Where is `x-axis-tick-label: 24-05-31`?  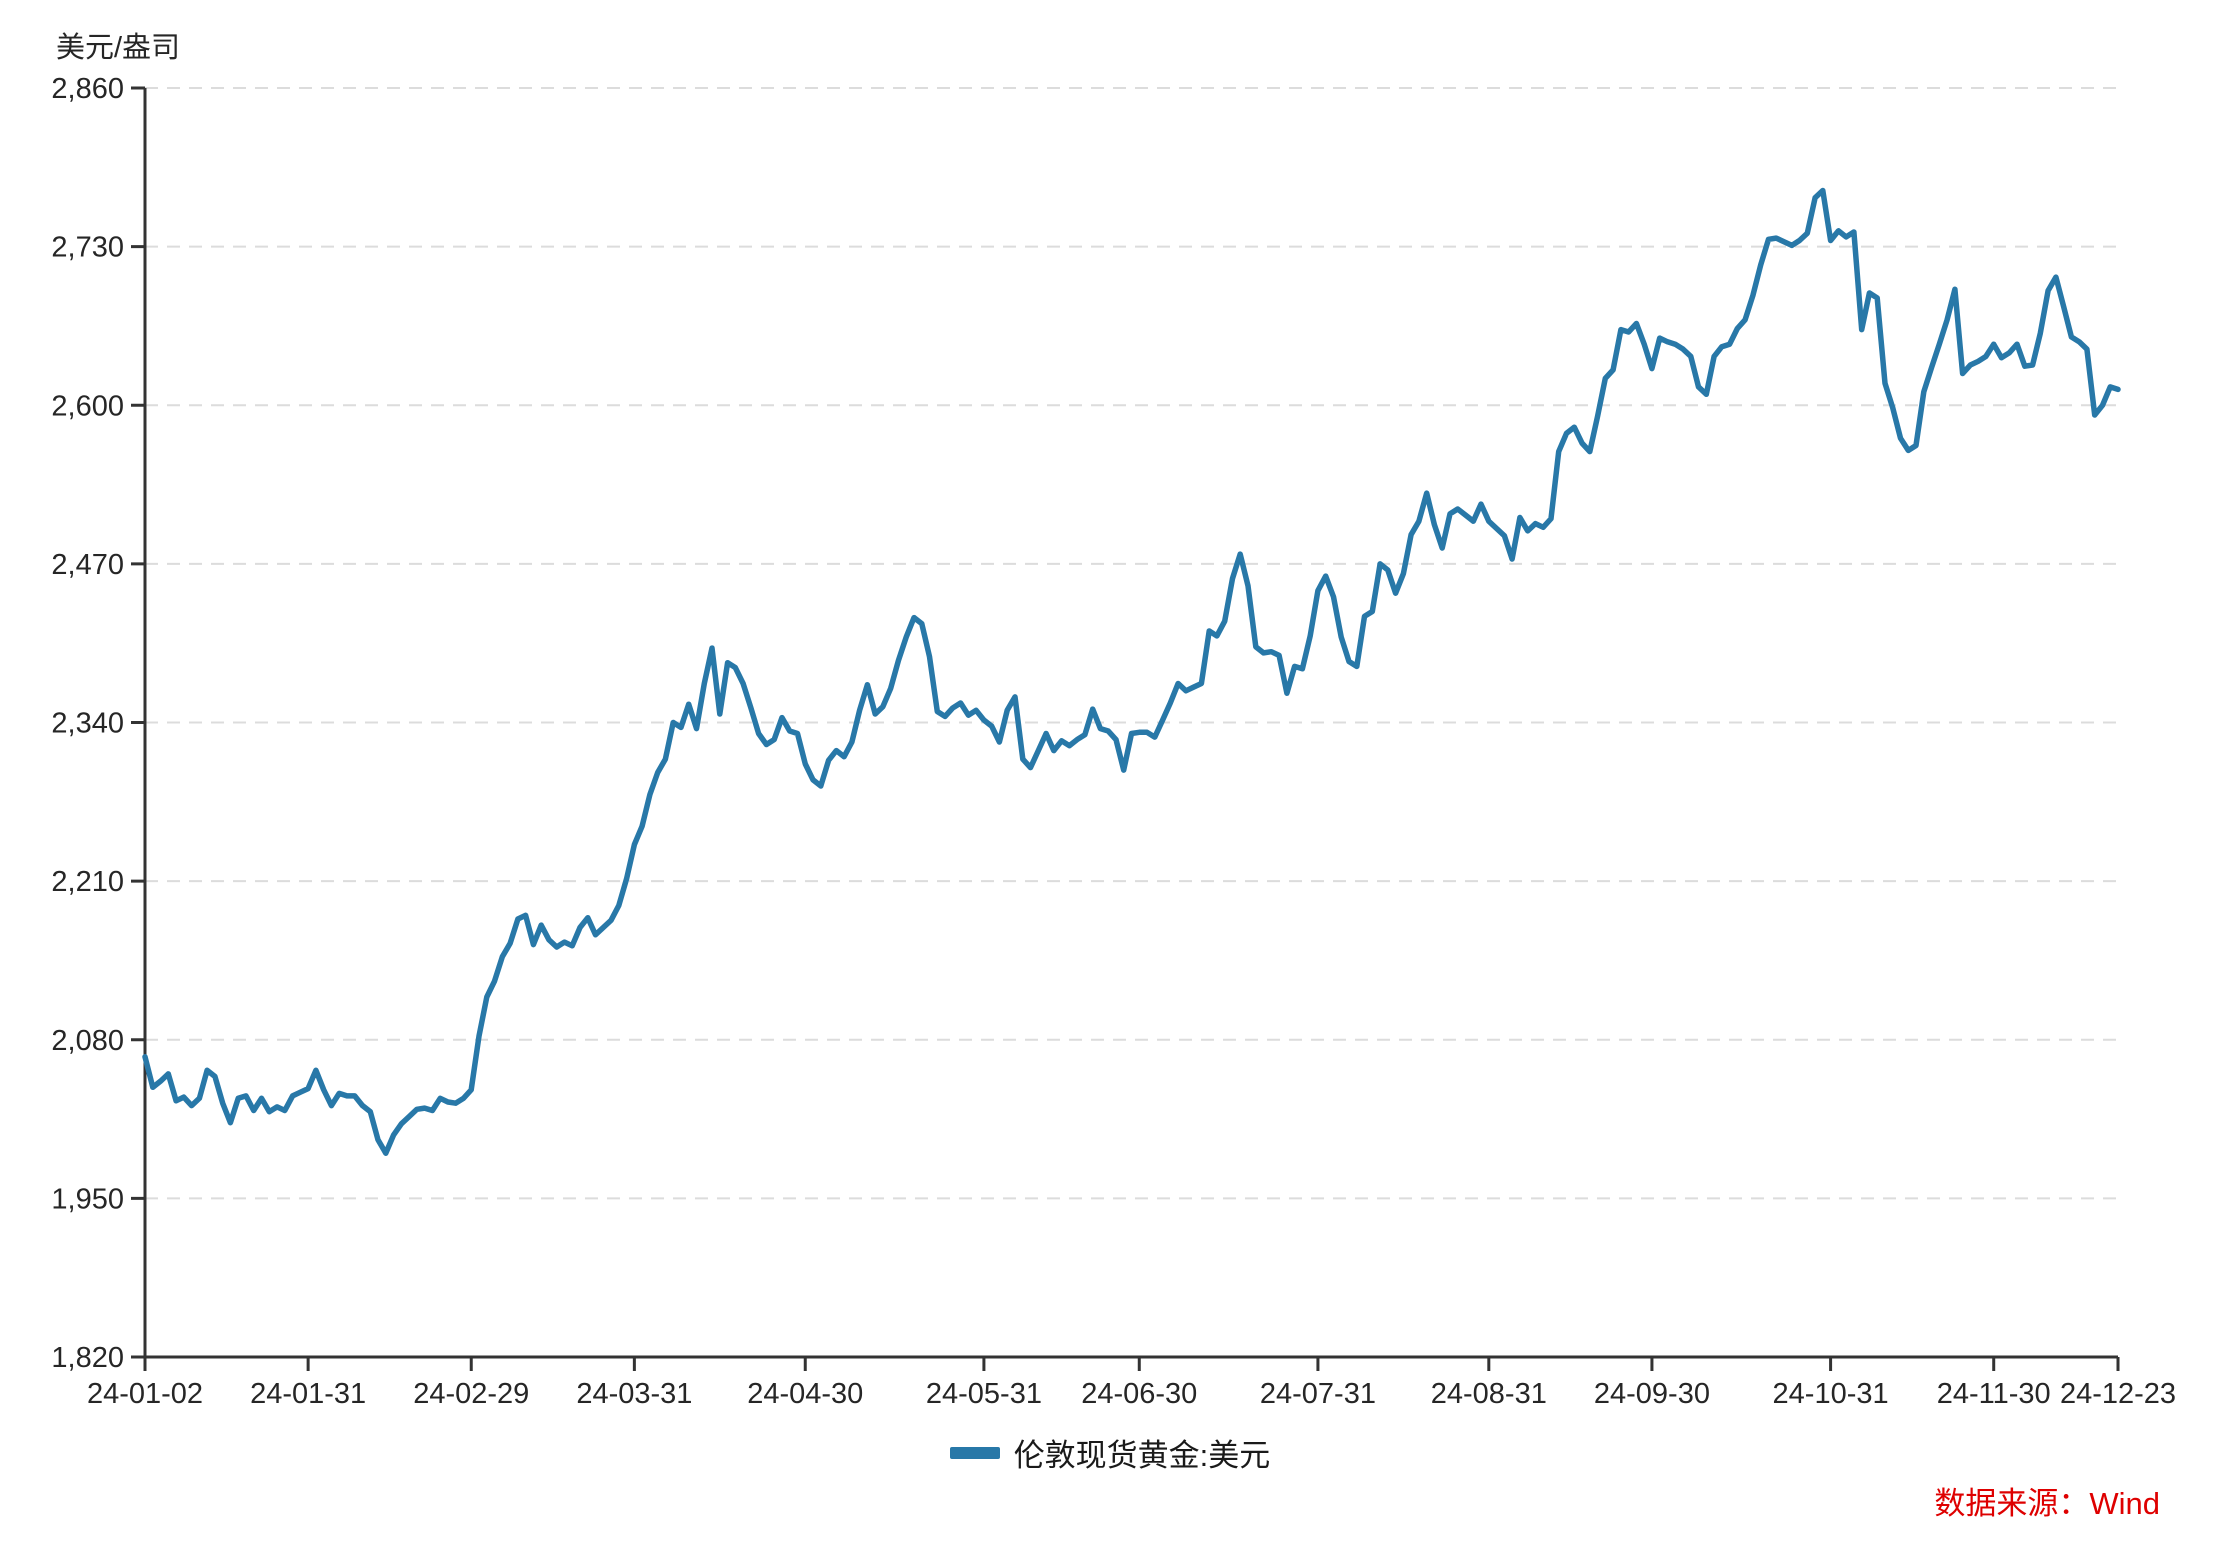
x-axis-tick-label: 24-05-31 is located at coordinates (984, 1394).